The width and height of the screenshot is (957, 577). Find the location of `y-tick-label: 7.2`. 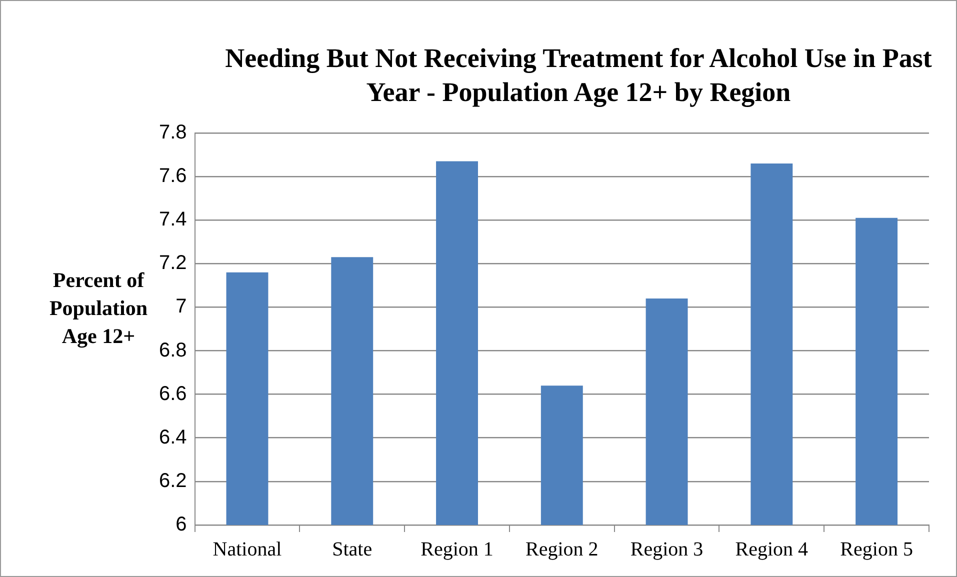

y-tick-label: 7.2 is located at coordinates (172, 263).